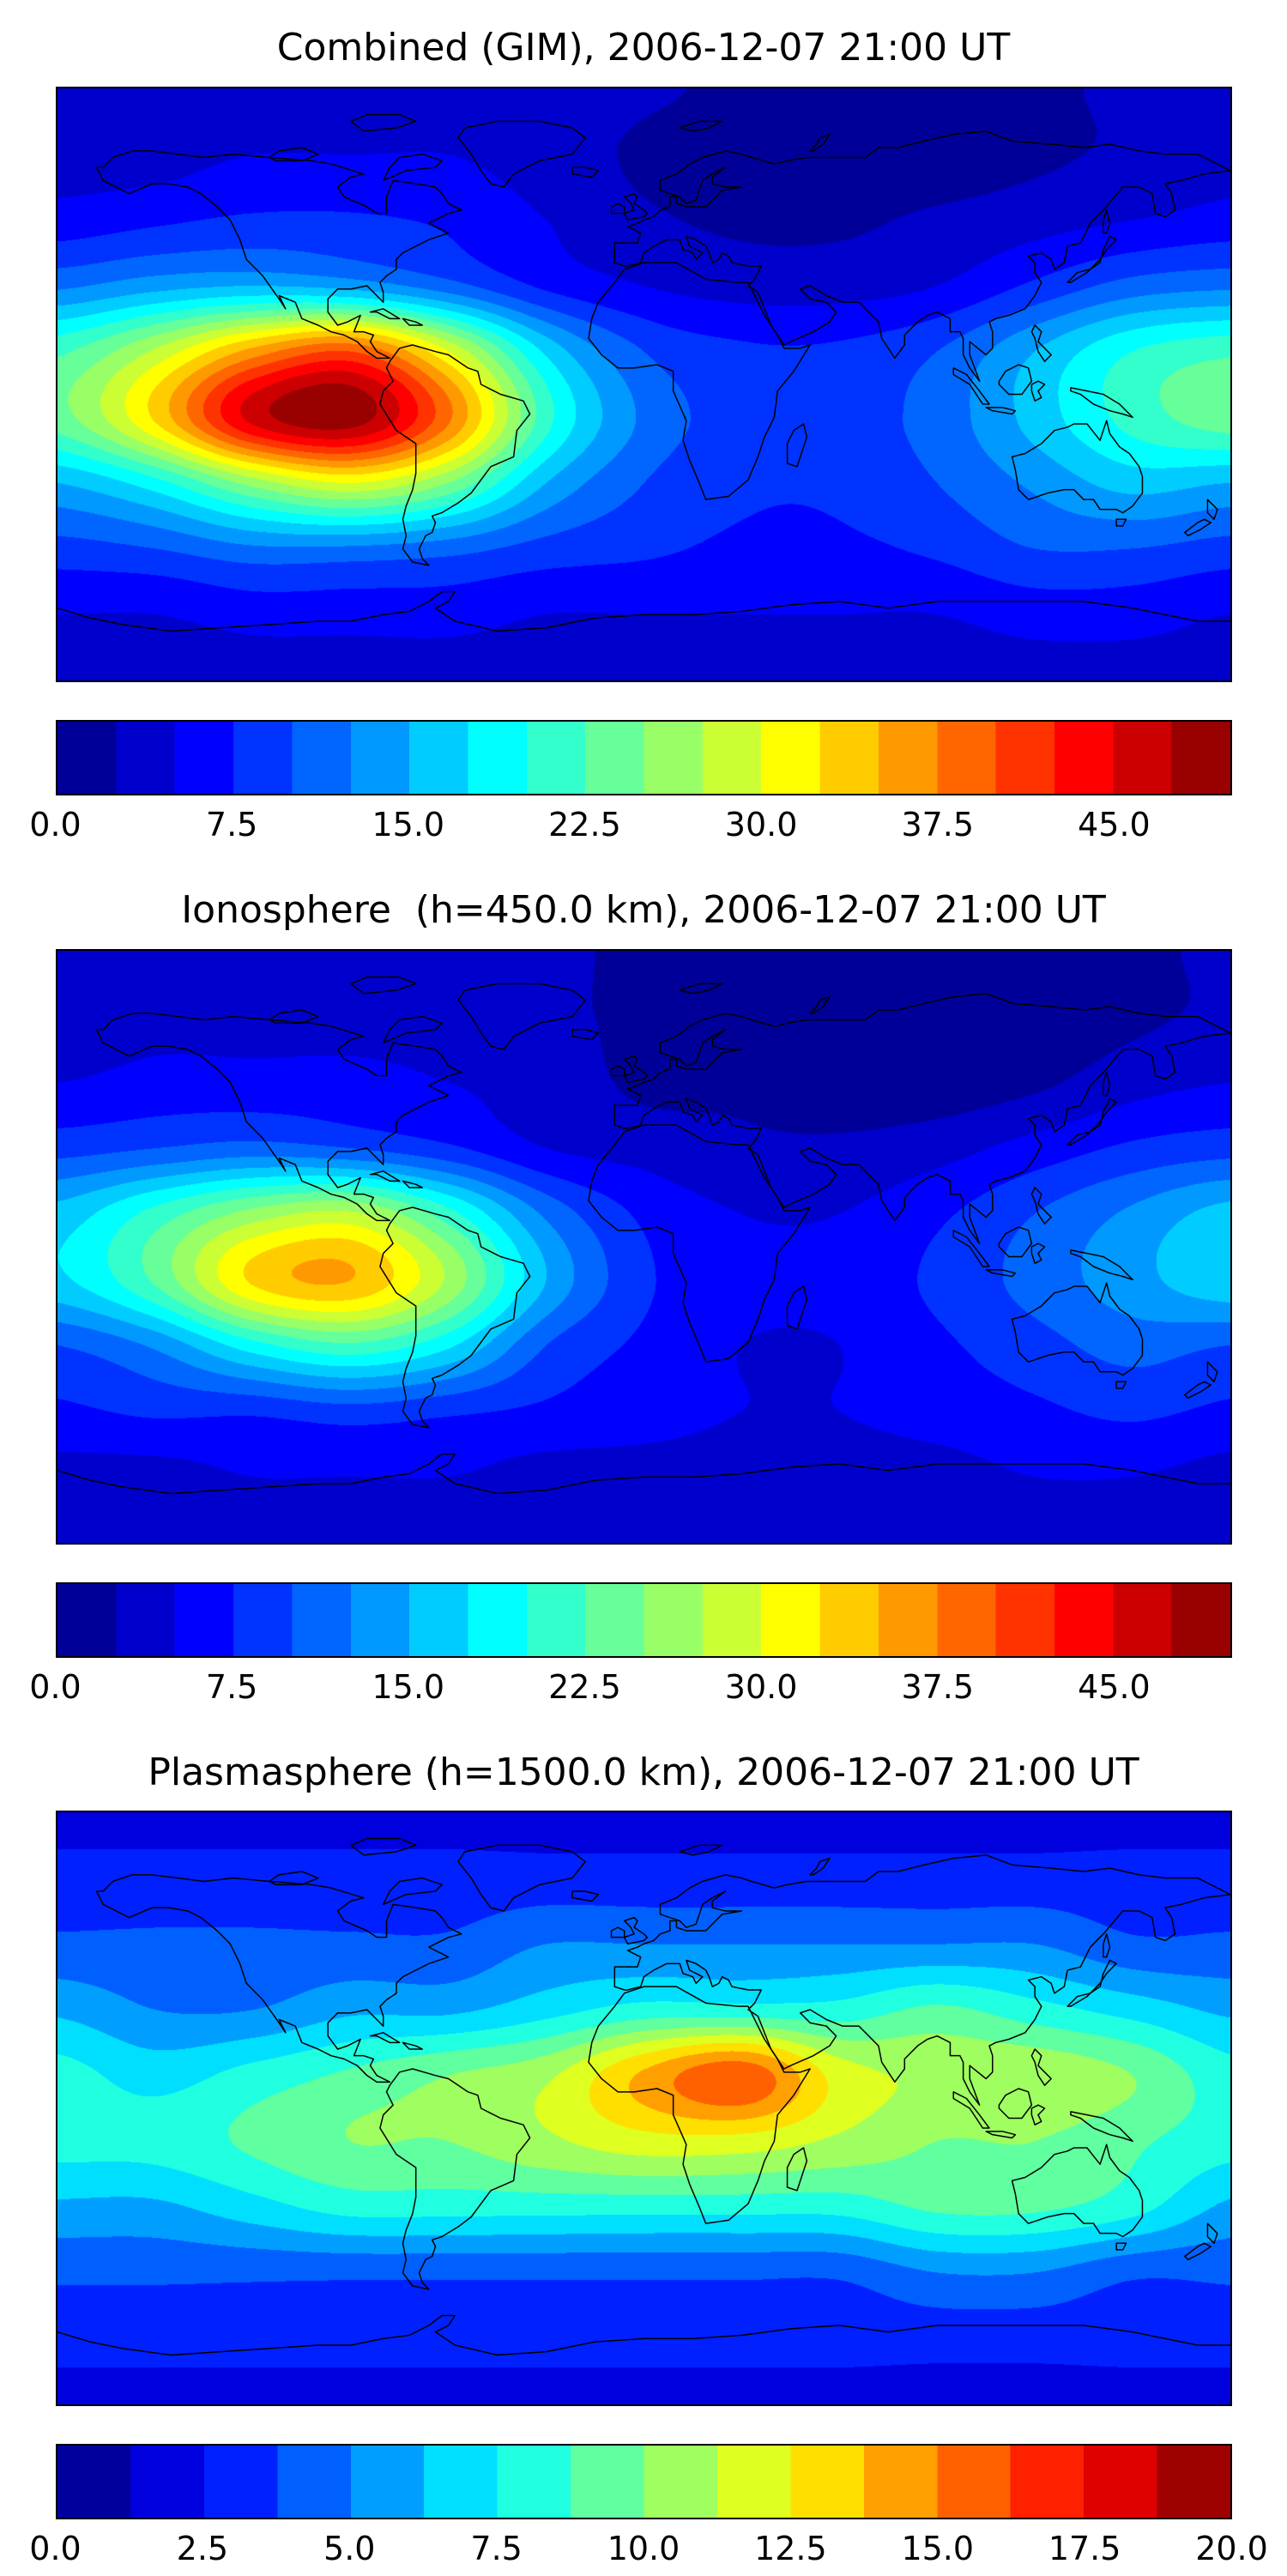  Describe the element at coordinates (56, 824) in the screenshot. I see `colorbar-tick-label: 0.0` at that location.